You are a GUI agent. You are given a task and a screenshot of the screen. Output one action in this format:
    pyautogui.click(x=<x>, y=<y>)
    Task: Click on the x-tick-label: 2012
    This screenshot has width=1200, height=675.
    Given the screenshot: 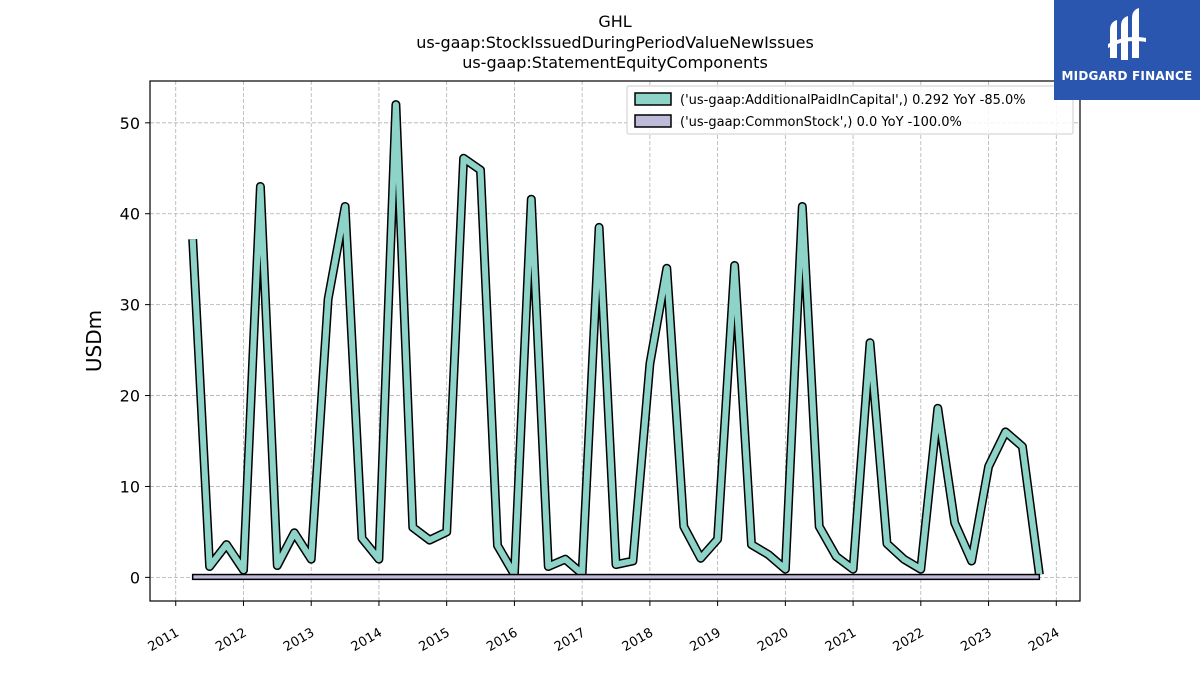 What is the action you would take?
    pyautogui.click(x=231, y=640)
    